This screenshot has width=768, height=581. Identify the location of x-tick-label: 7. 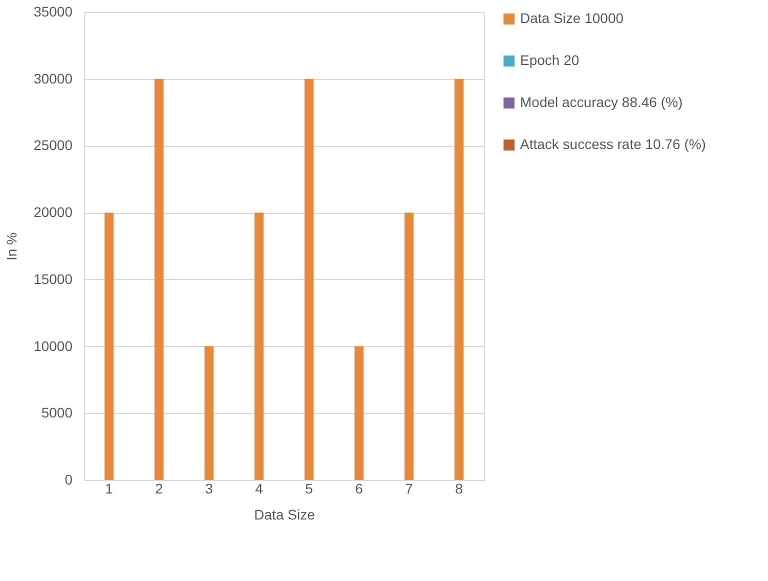
(409, 488).